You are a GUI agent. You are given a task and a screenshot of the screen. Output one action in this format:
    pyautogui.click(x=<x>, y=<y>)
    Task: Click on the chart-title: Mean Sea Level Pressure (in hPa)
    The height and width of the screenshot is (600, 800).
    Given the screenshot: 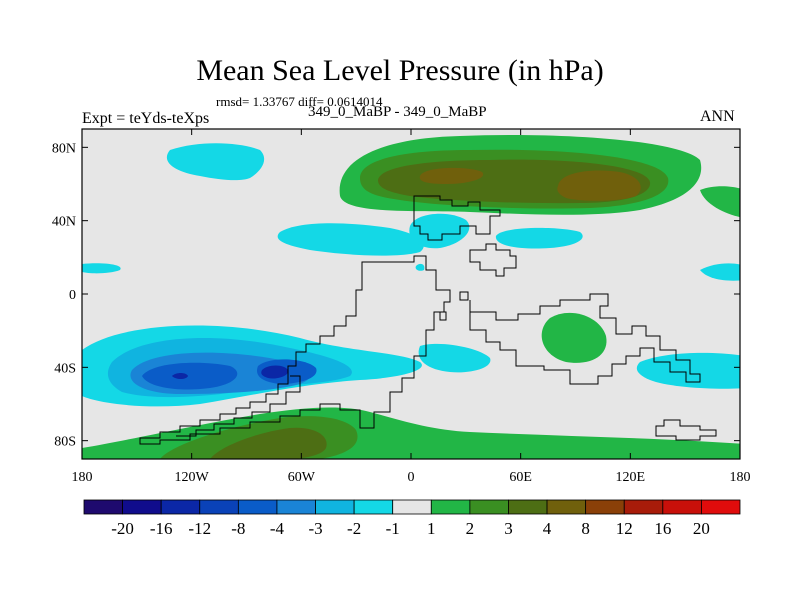 What is the action you would take?
    pyautogui.click(x=400, y=70)
    